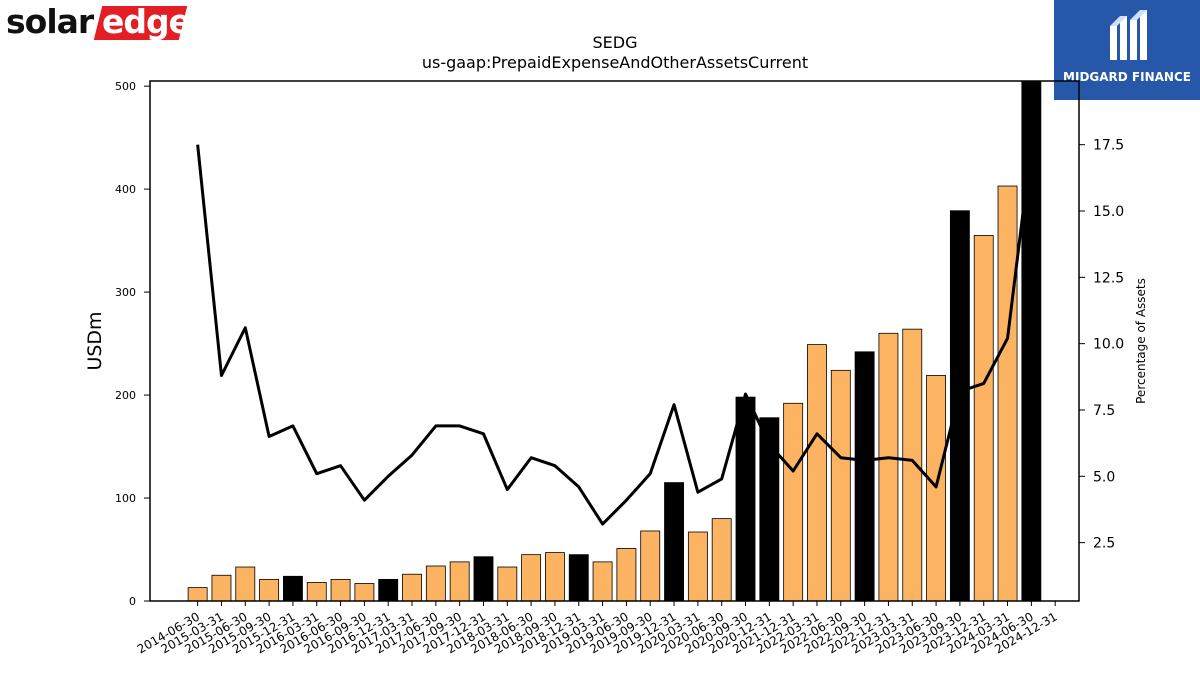 This screenshot has width=1200, height=675. I want to click on y-tick-label: 0, so click(132, 601).